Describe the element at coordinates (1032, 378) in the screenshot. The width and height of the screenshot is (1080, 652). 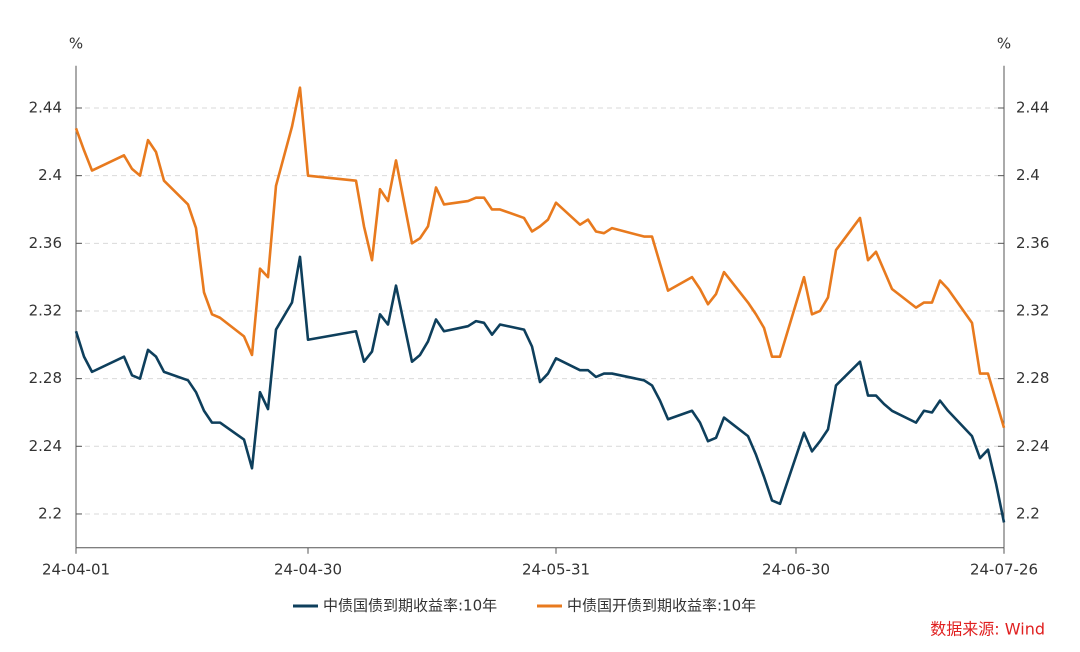
I see `y2-tick-label: 2.28` at that location.